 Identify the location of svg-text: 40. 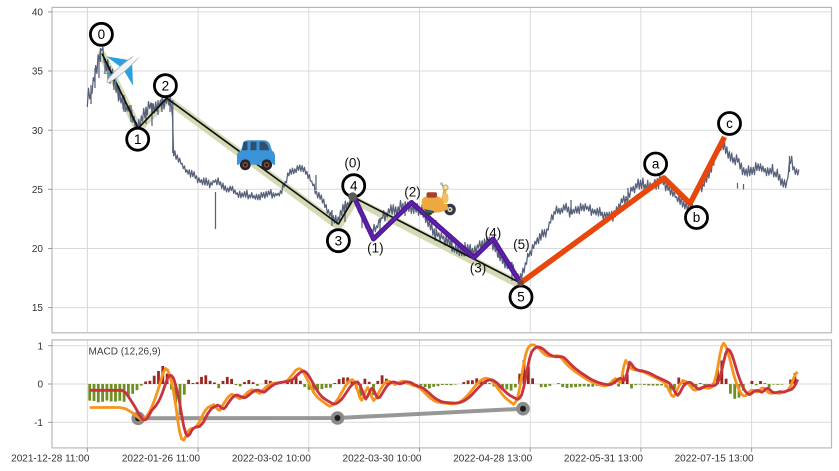
(38, 13).